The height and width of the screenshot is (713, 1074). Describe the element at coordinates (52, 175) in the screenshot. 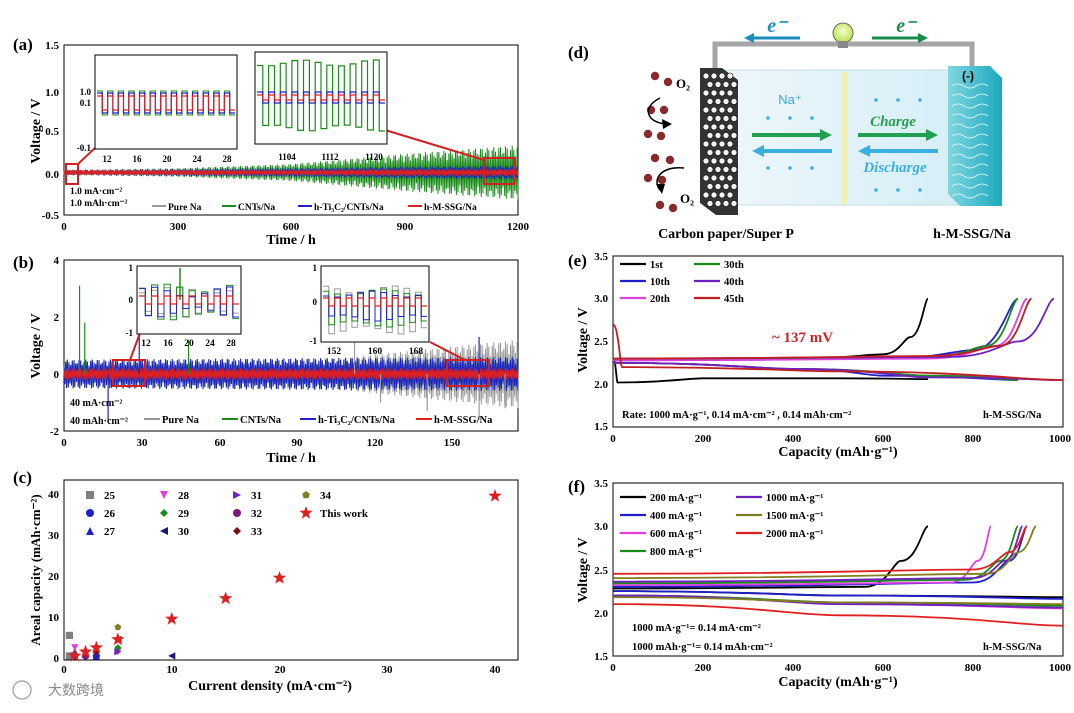

I see `panel-a-ytick: 0.0` at that location.